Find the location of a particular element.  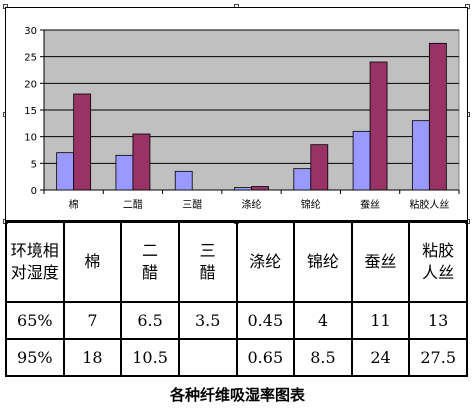

y-tick-label: 5 is located at coordinates (34, 164).